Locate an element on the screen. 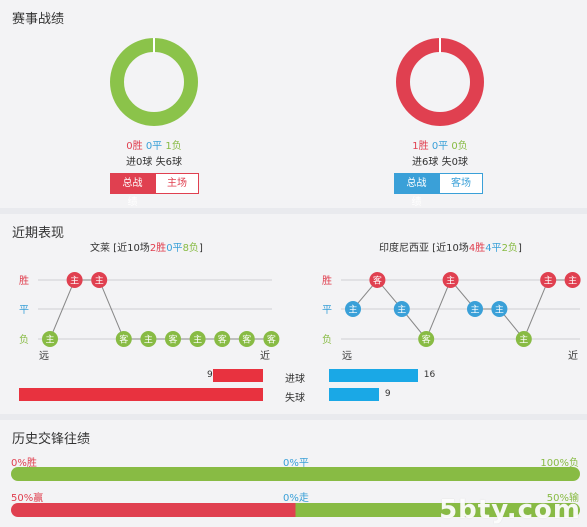  watermark-logo: 5bty.com is located at coordinates (510, 510).